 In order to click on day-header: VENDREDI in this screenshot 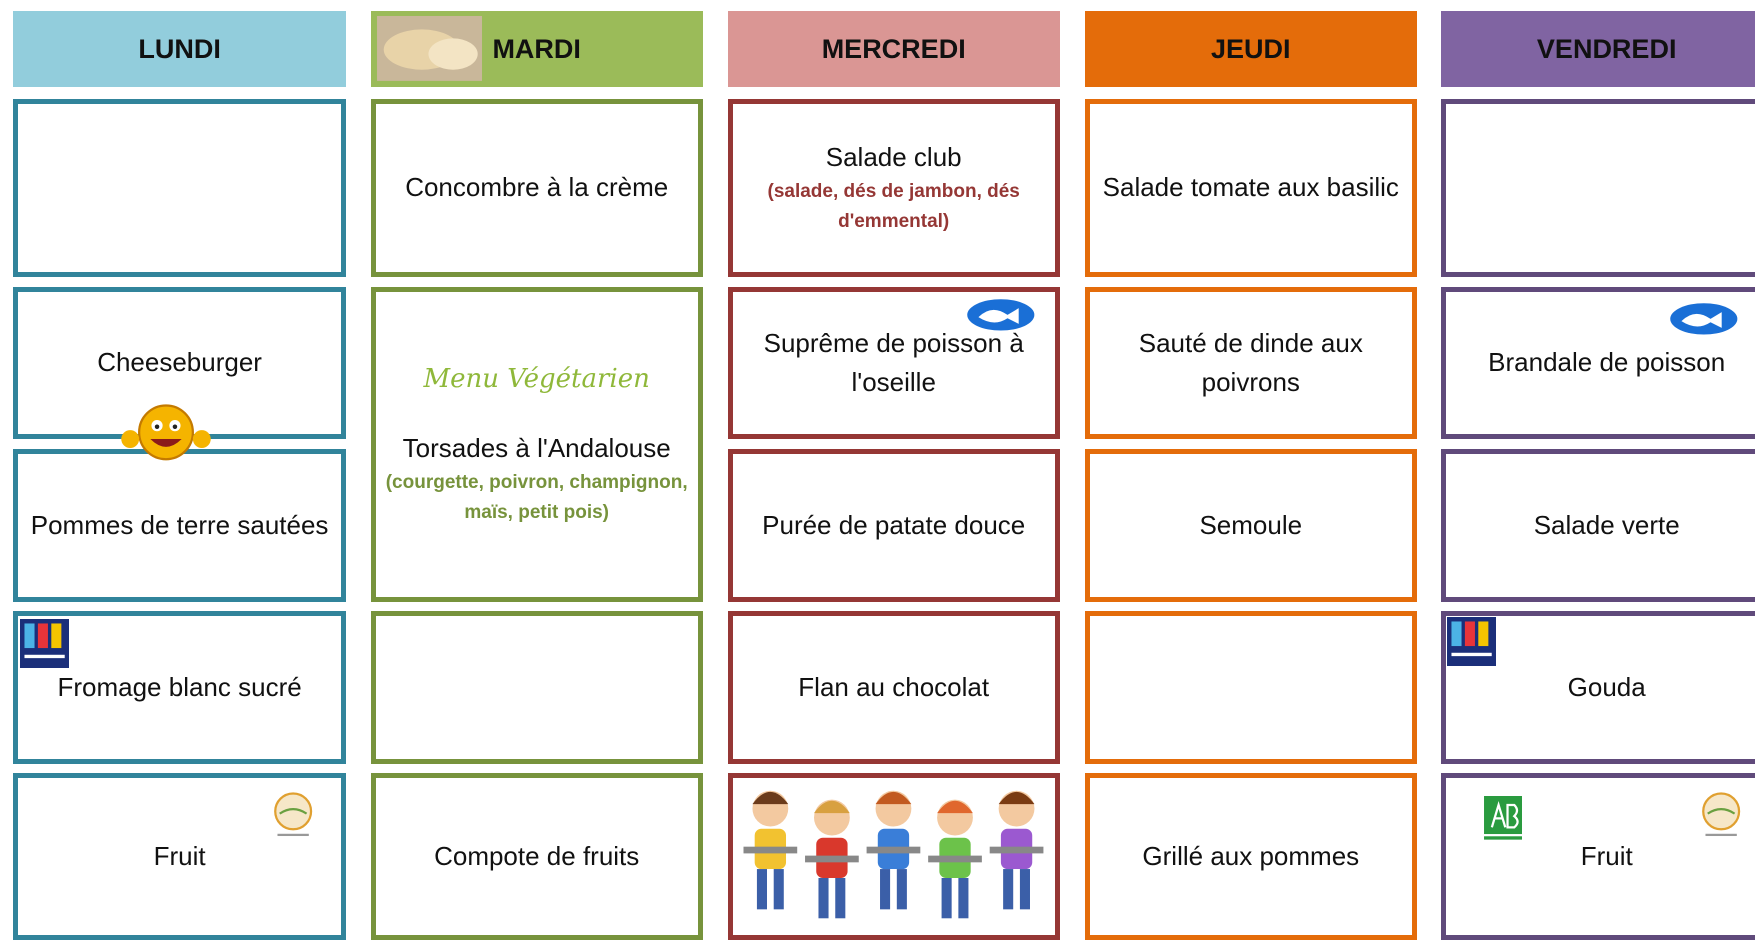, I will do `click(1598, 49)`.